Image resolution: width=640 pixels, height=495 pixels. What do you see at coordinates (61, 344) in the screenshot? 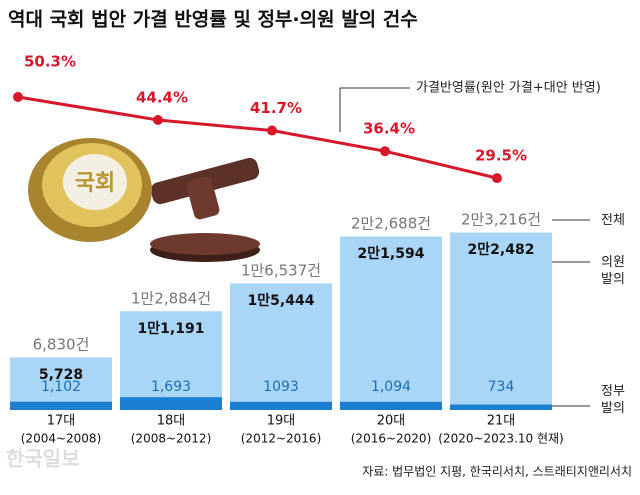
I see `total-label: 6,830건` at bounding box center [61, 344].